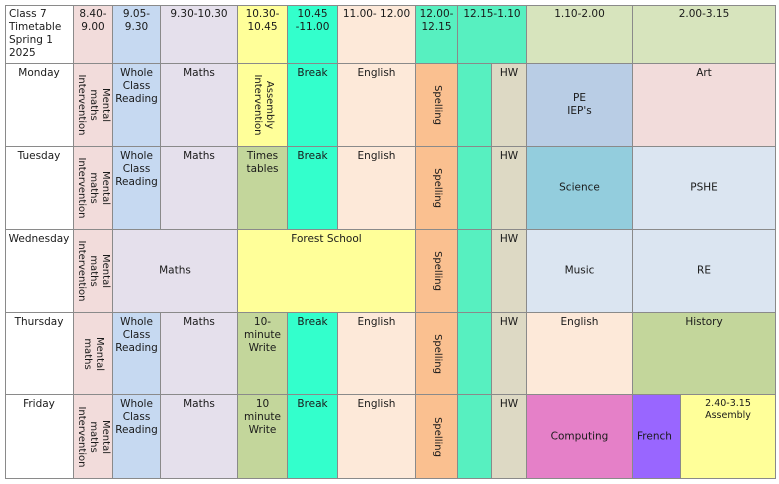  Describe the element at coordinates (376, 73) in the screenshot. I see `monday-english-label: English` at that location.